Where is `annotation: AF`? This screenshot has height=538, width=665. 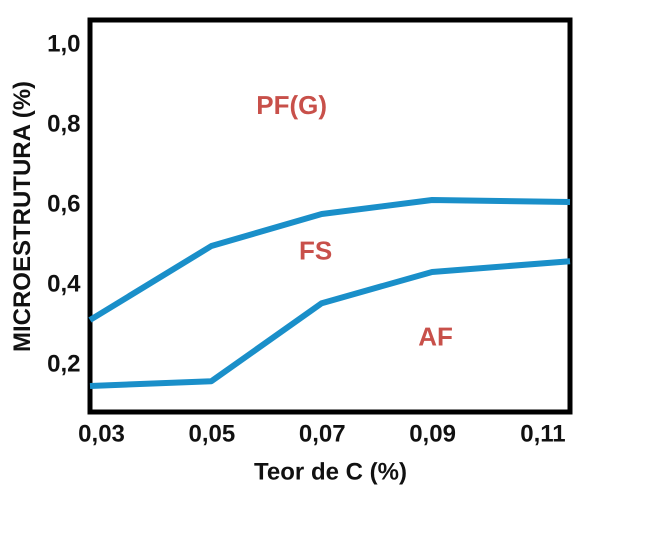
annotation: AF is located at coordinates (435, 337).